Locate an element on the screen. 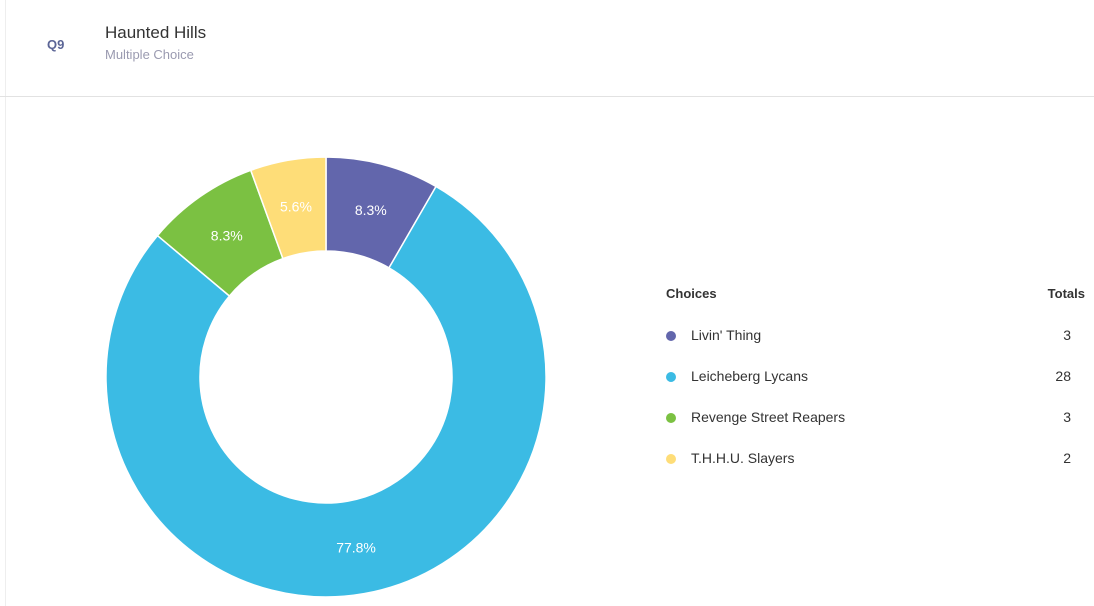 The image size is (1094, 606). legend-item: T.H.H.U. Slayers 2 is located at coordinates (875, 459).